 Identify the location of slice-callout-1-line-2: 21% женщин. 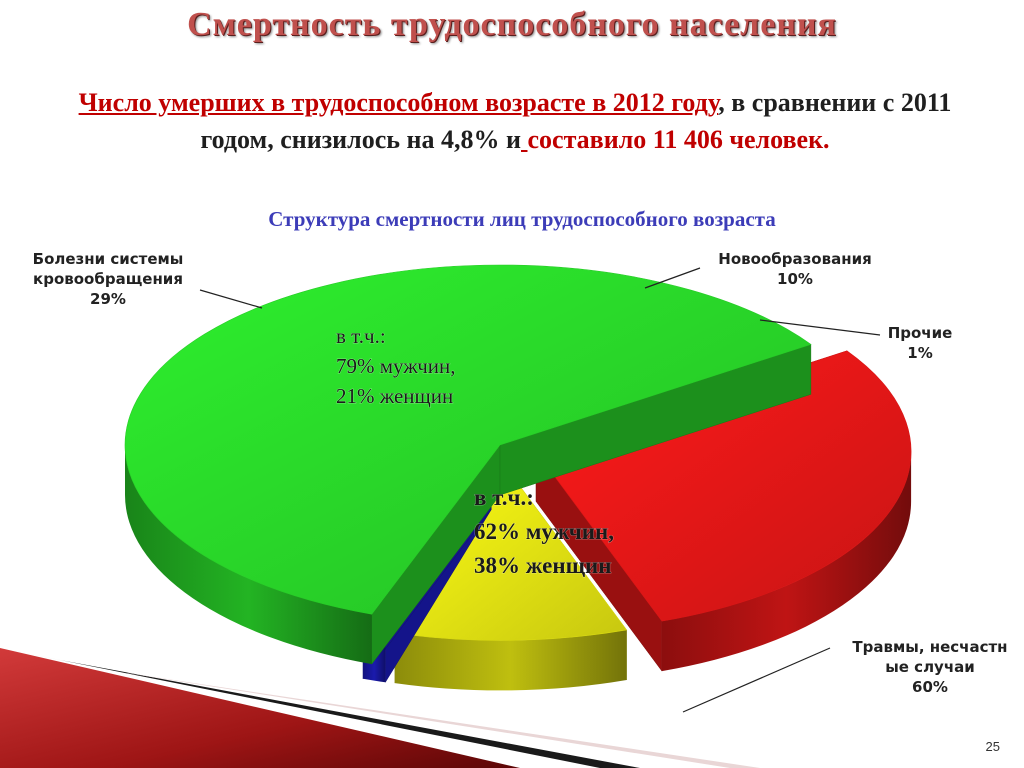
(394, 396).